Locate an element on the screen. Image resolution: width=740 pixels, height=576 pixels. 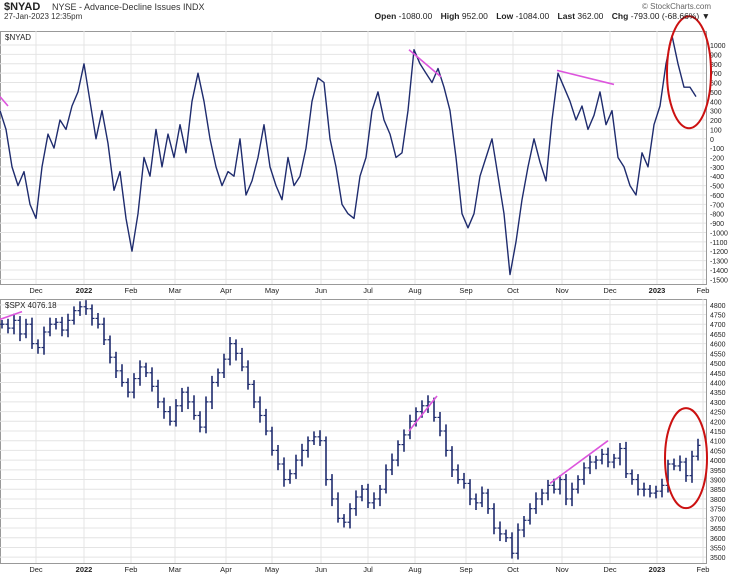
y-tick-label: 3850 is located at coordinates (718, 490).